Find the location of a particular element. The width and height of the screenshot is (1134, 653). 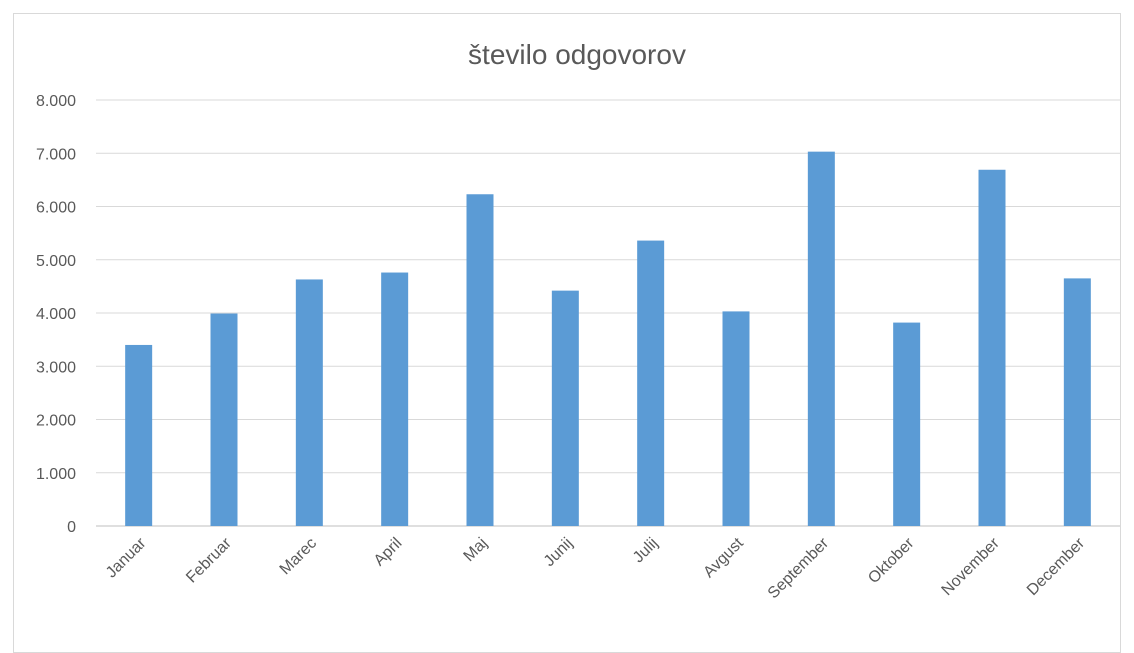

bar-februar is located at coordinates (224, 419).